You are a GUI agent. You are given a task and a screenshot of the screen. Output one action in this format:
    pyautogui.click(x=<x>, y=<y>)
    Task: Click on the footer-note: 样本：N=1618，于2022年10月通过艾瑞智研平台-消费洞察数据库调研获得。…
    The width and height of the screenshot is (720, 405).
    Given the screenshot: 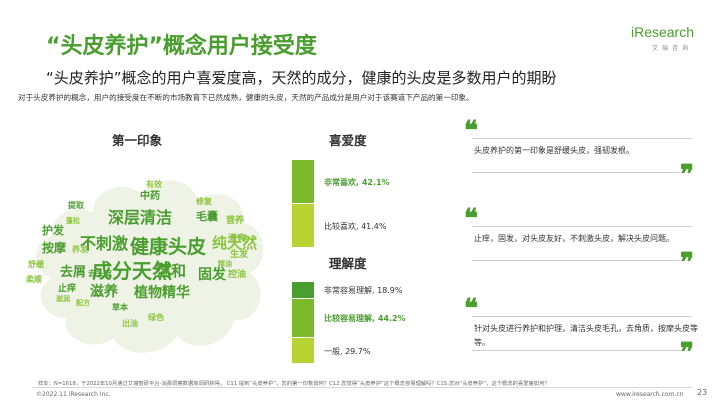 What is the action you would take?
    pyautogui.click(x=294, y=384)
    